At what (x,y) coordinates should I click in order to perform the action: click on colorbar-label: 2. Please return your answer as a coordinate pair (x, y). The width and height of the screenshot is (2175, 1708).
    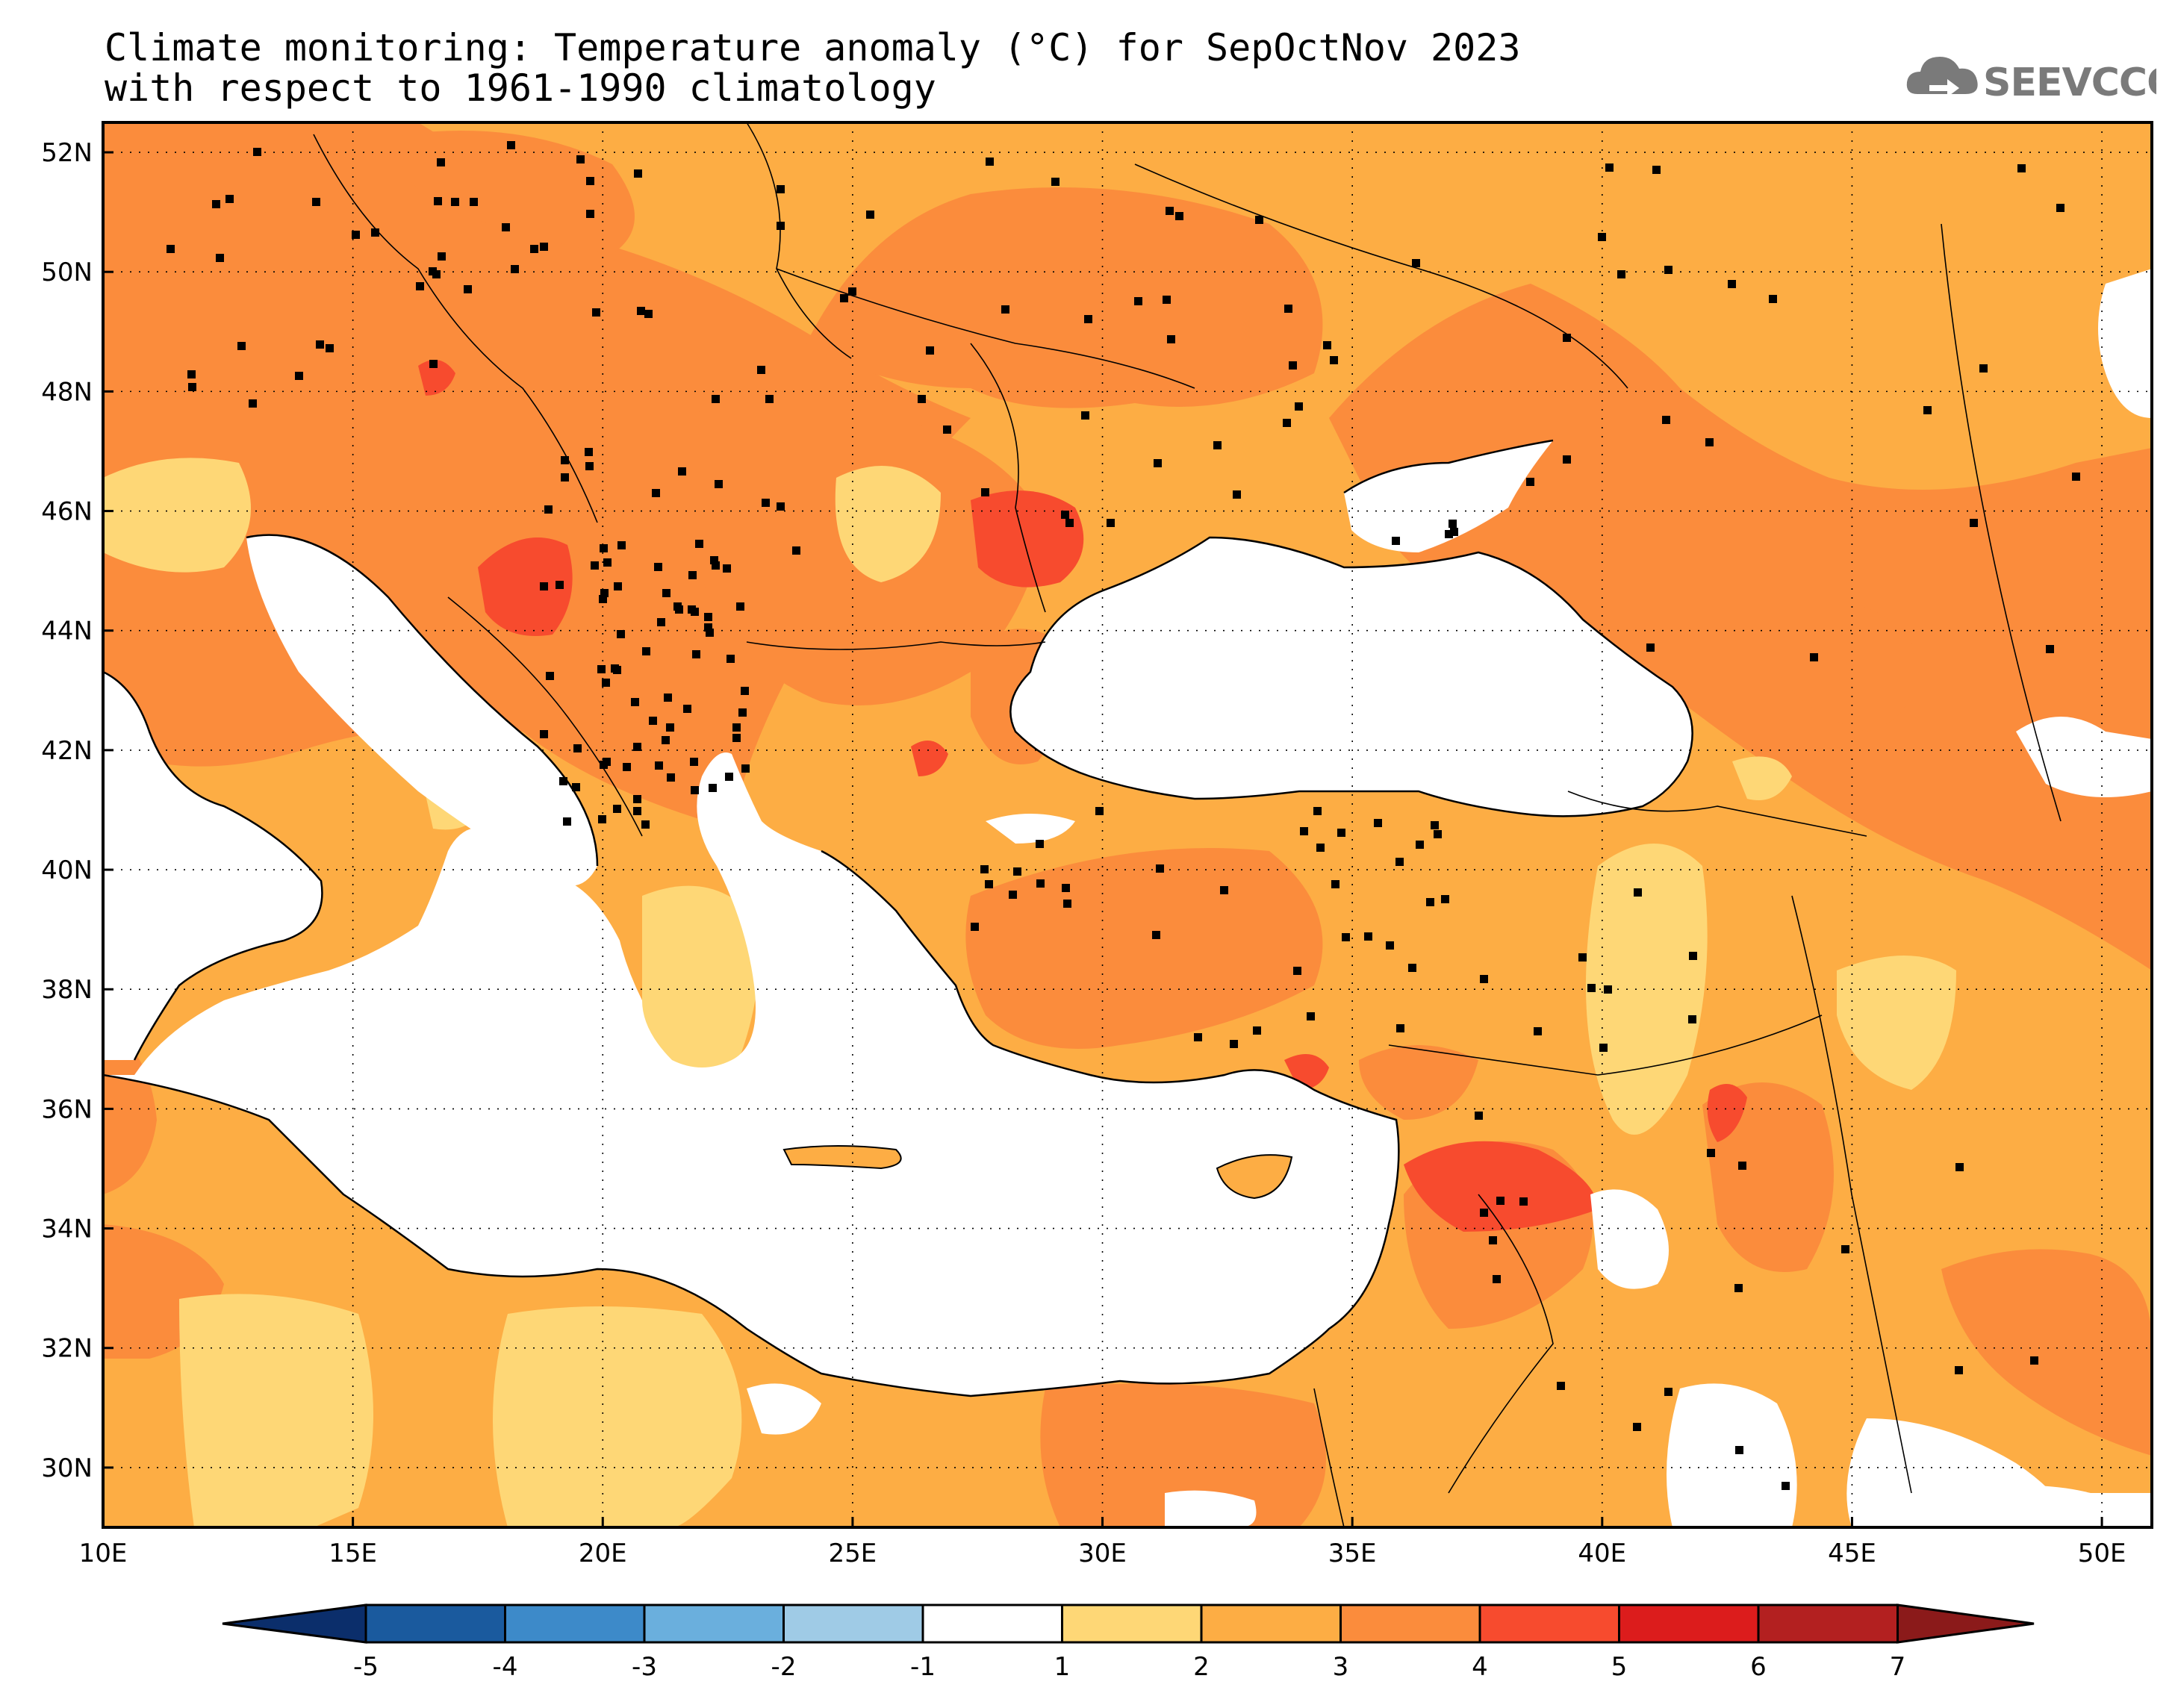
    Looking at the image, I should click on (1201, 1667).